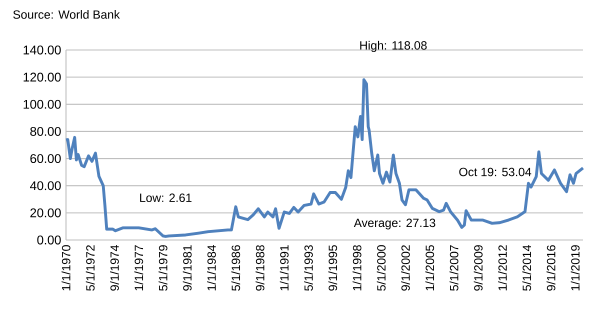 The width and height of the screenshot is (600, 320). What do you see at coordinates (66, 14) in the screenshot?
I see `source-note: Source: World Bank` at bounding box center [66, 14].